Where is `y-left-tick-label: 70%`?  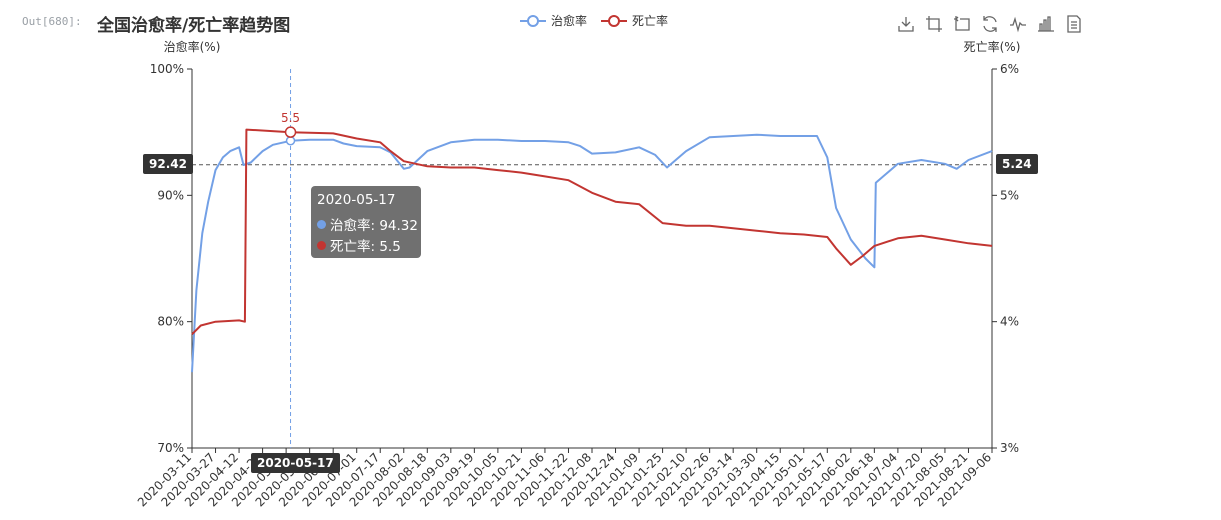 y-left-tick-label: 70% is located at coordinates (170, 448).